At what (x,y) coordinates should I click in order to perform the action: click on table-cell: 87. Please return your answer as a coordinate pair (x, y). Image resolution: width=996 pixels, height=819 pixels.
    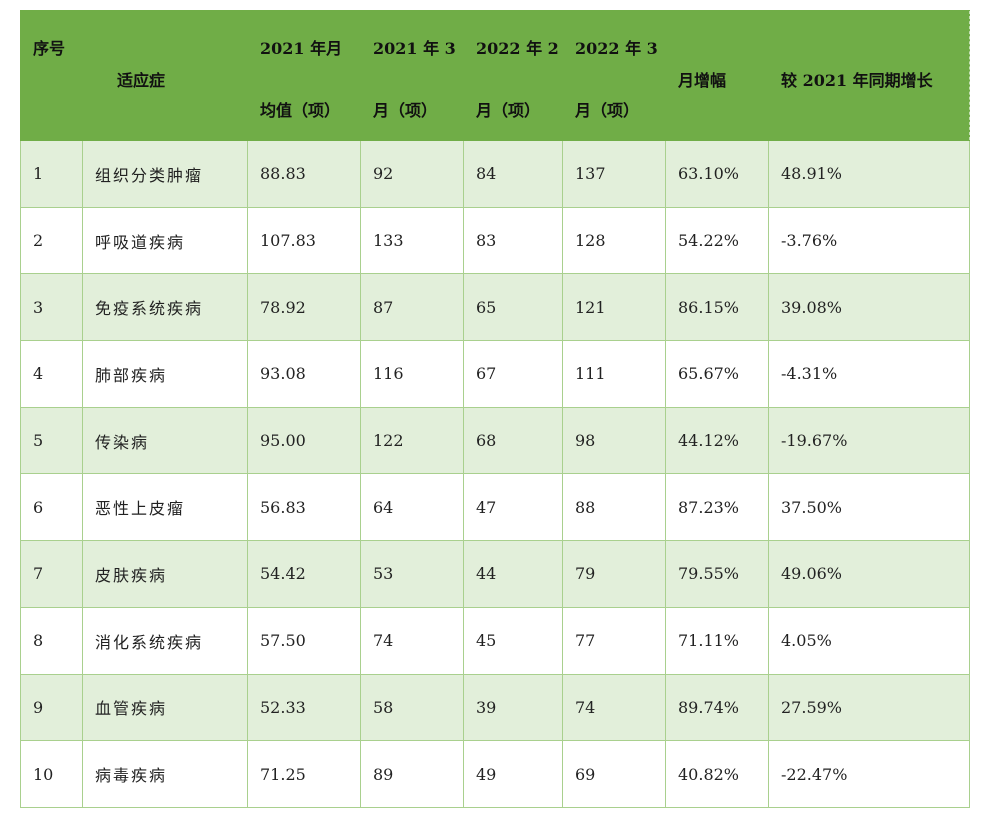
    Looking at the image, I should click on (412, 307).